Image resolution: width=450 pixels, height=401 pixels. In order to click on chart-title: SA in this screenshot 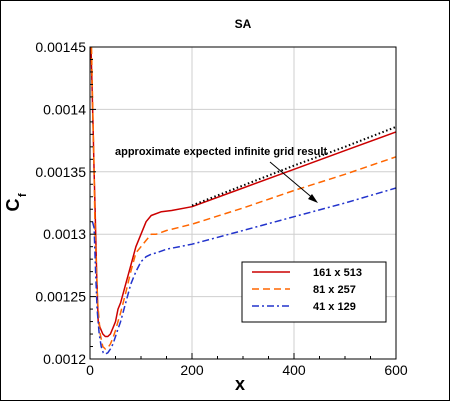, I will do `click(243, 24)`.